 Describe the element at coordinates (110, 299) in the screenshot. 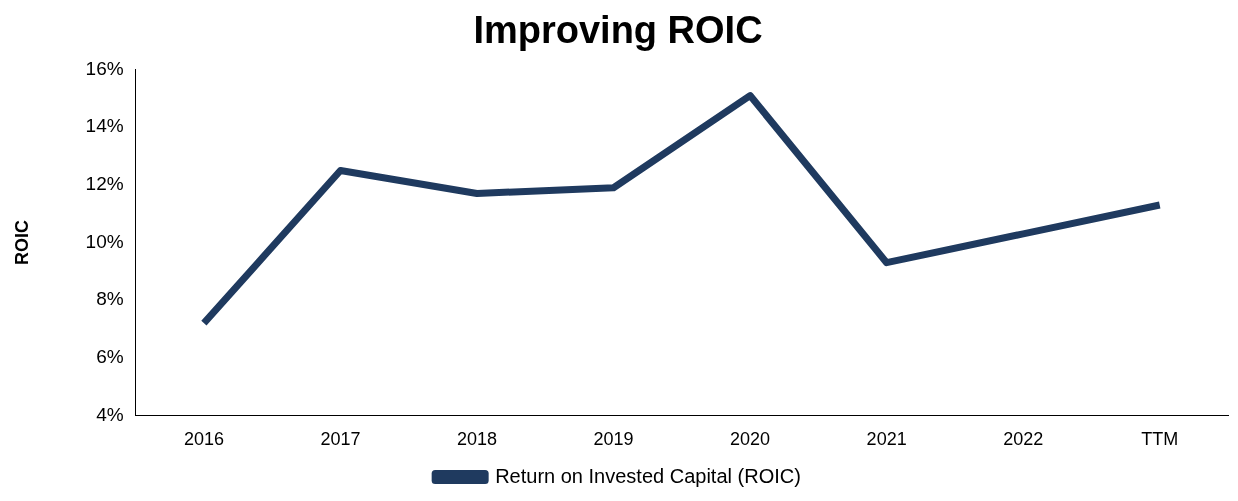

I see `y-tick-label: 8%` at that location.